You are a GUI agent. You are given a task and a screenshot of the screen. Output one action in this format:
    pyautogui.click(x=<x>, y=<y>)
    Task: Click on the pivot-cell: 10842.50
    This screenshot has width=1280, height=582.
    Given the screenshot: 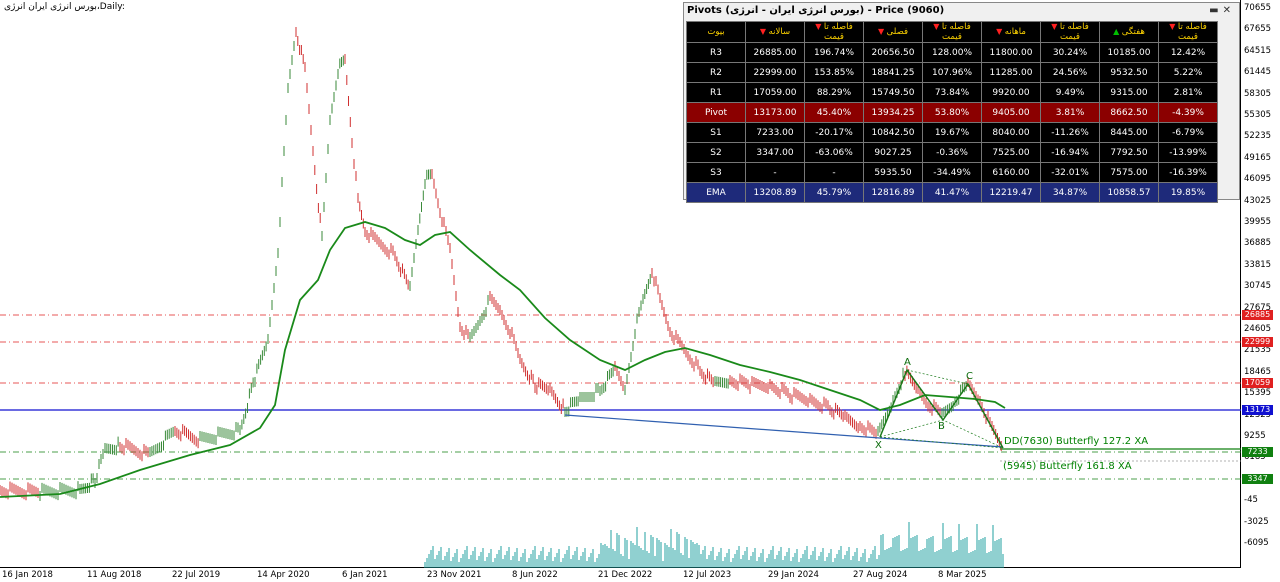 What is the action you would take?
    pyautogui.click(x=893, y=132)
    